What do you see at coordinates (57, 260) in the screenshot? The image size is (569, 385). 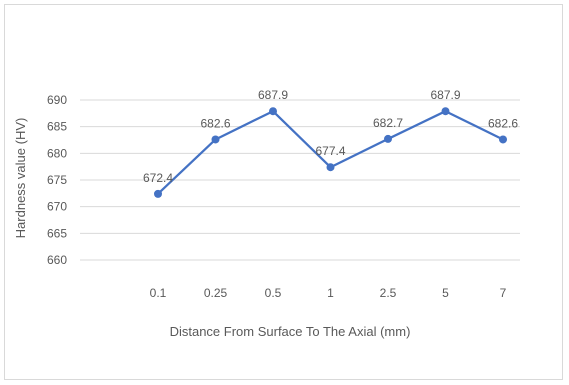 I see `y-tick-label: 660` at bounding box center [57, 260].